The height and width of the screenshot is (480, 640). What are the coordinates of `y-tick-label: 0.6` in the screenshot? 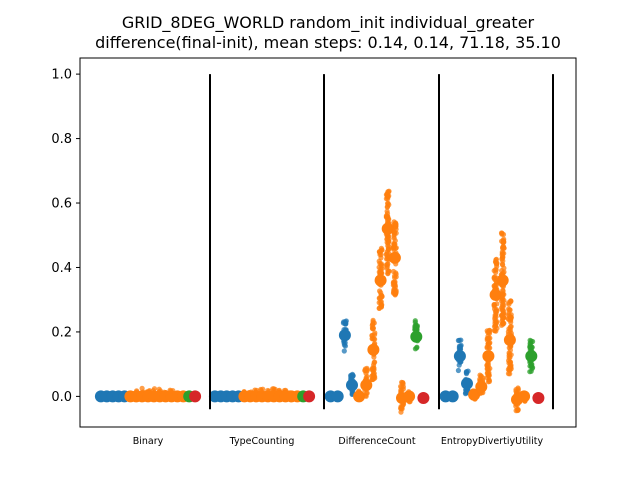 It's located at (61, 204).